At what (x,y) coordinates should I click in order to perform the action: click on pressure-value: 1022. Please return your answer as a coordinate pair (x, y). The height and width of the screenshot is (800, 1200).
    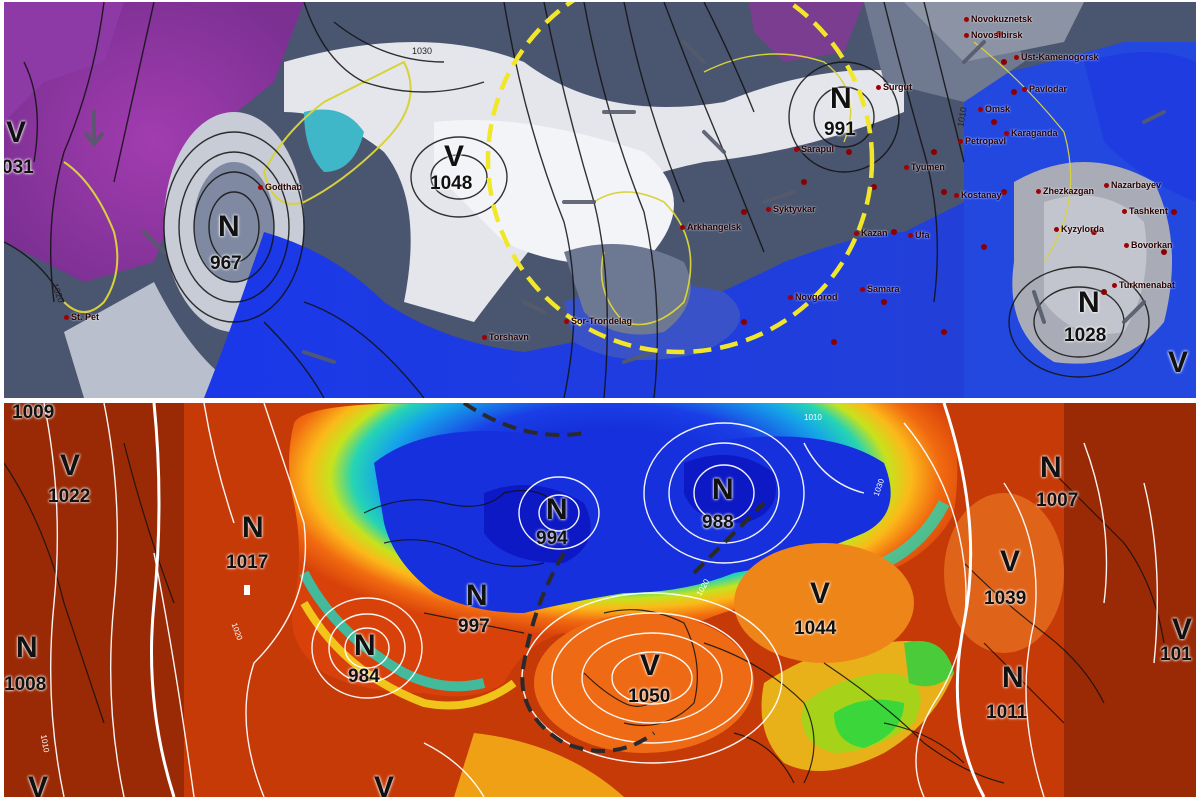
    Looking at the image, I should click on (69, 496).